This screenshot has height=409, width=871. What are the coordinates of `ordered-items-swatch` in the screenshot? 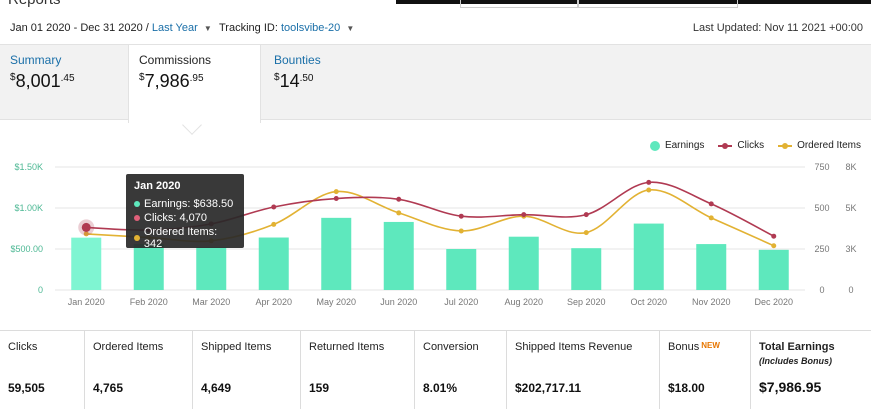 It's located at (785, 146).